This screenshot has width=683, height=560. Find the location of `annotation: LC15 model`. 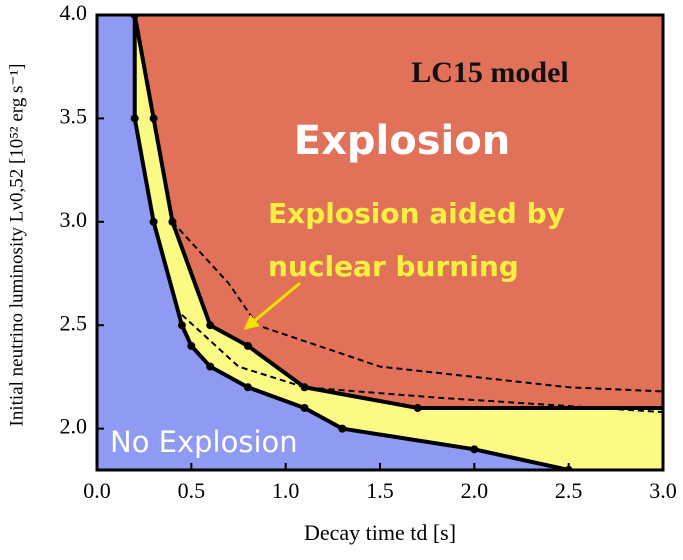

annotation: LC15 model is located at coordinates (490, 72).